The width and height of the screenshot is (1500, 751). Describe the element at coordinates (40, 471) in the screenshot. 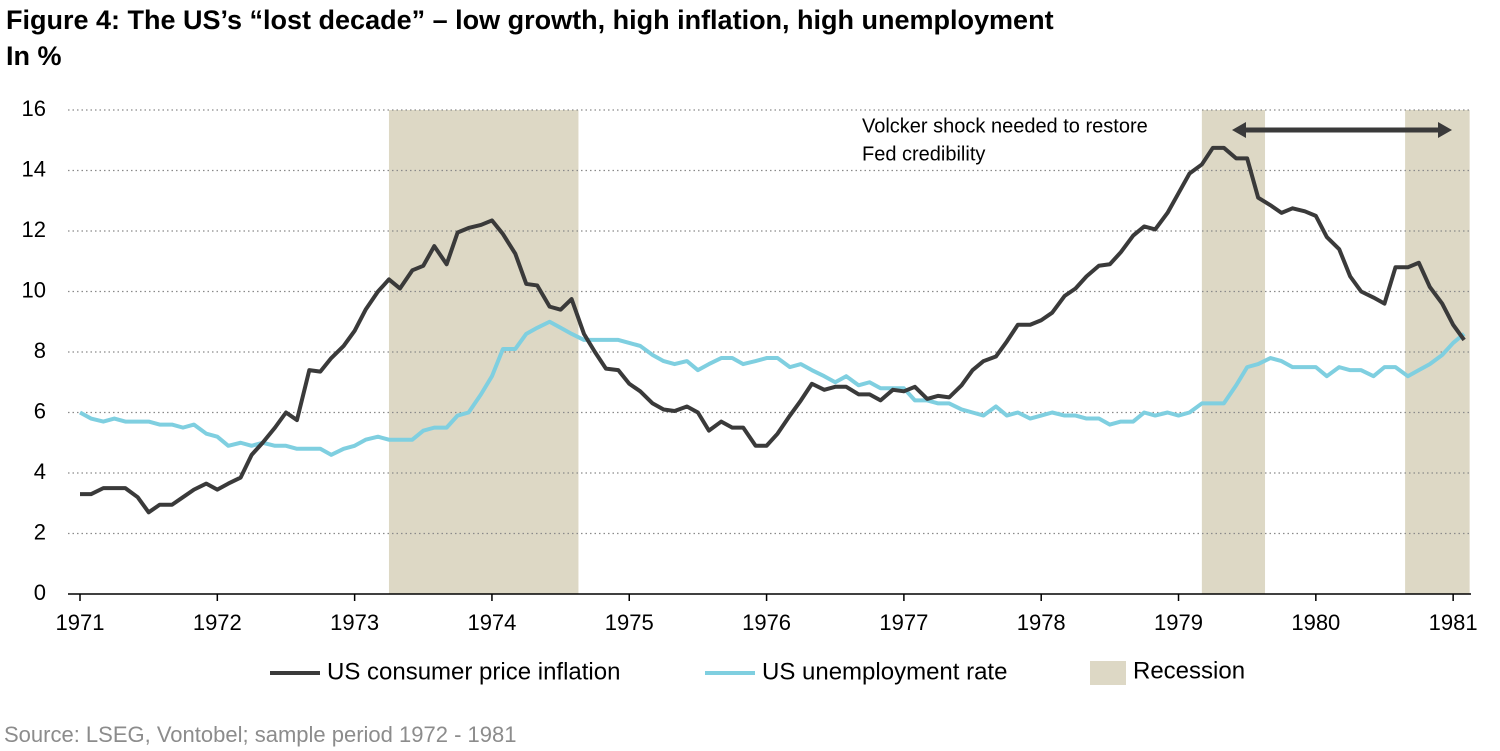

I see `y-tick-label: 4` at that location.